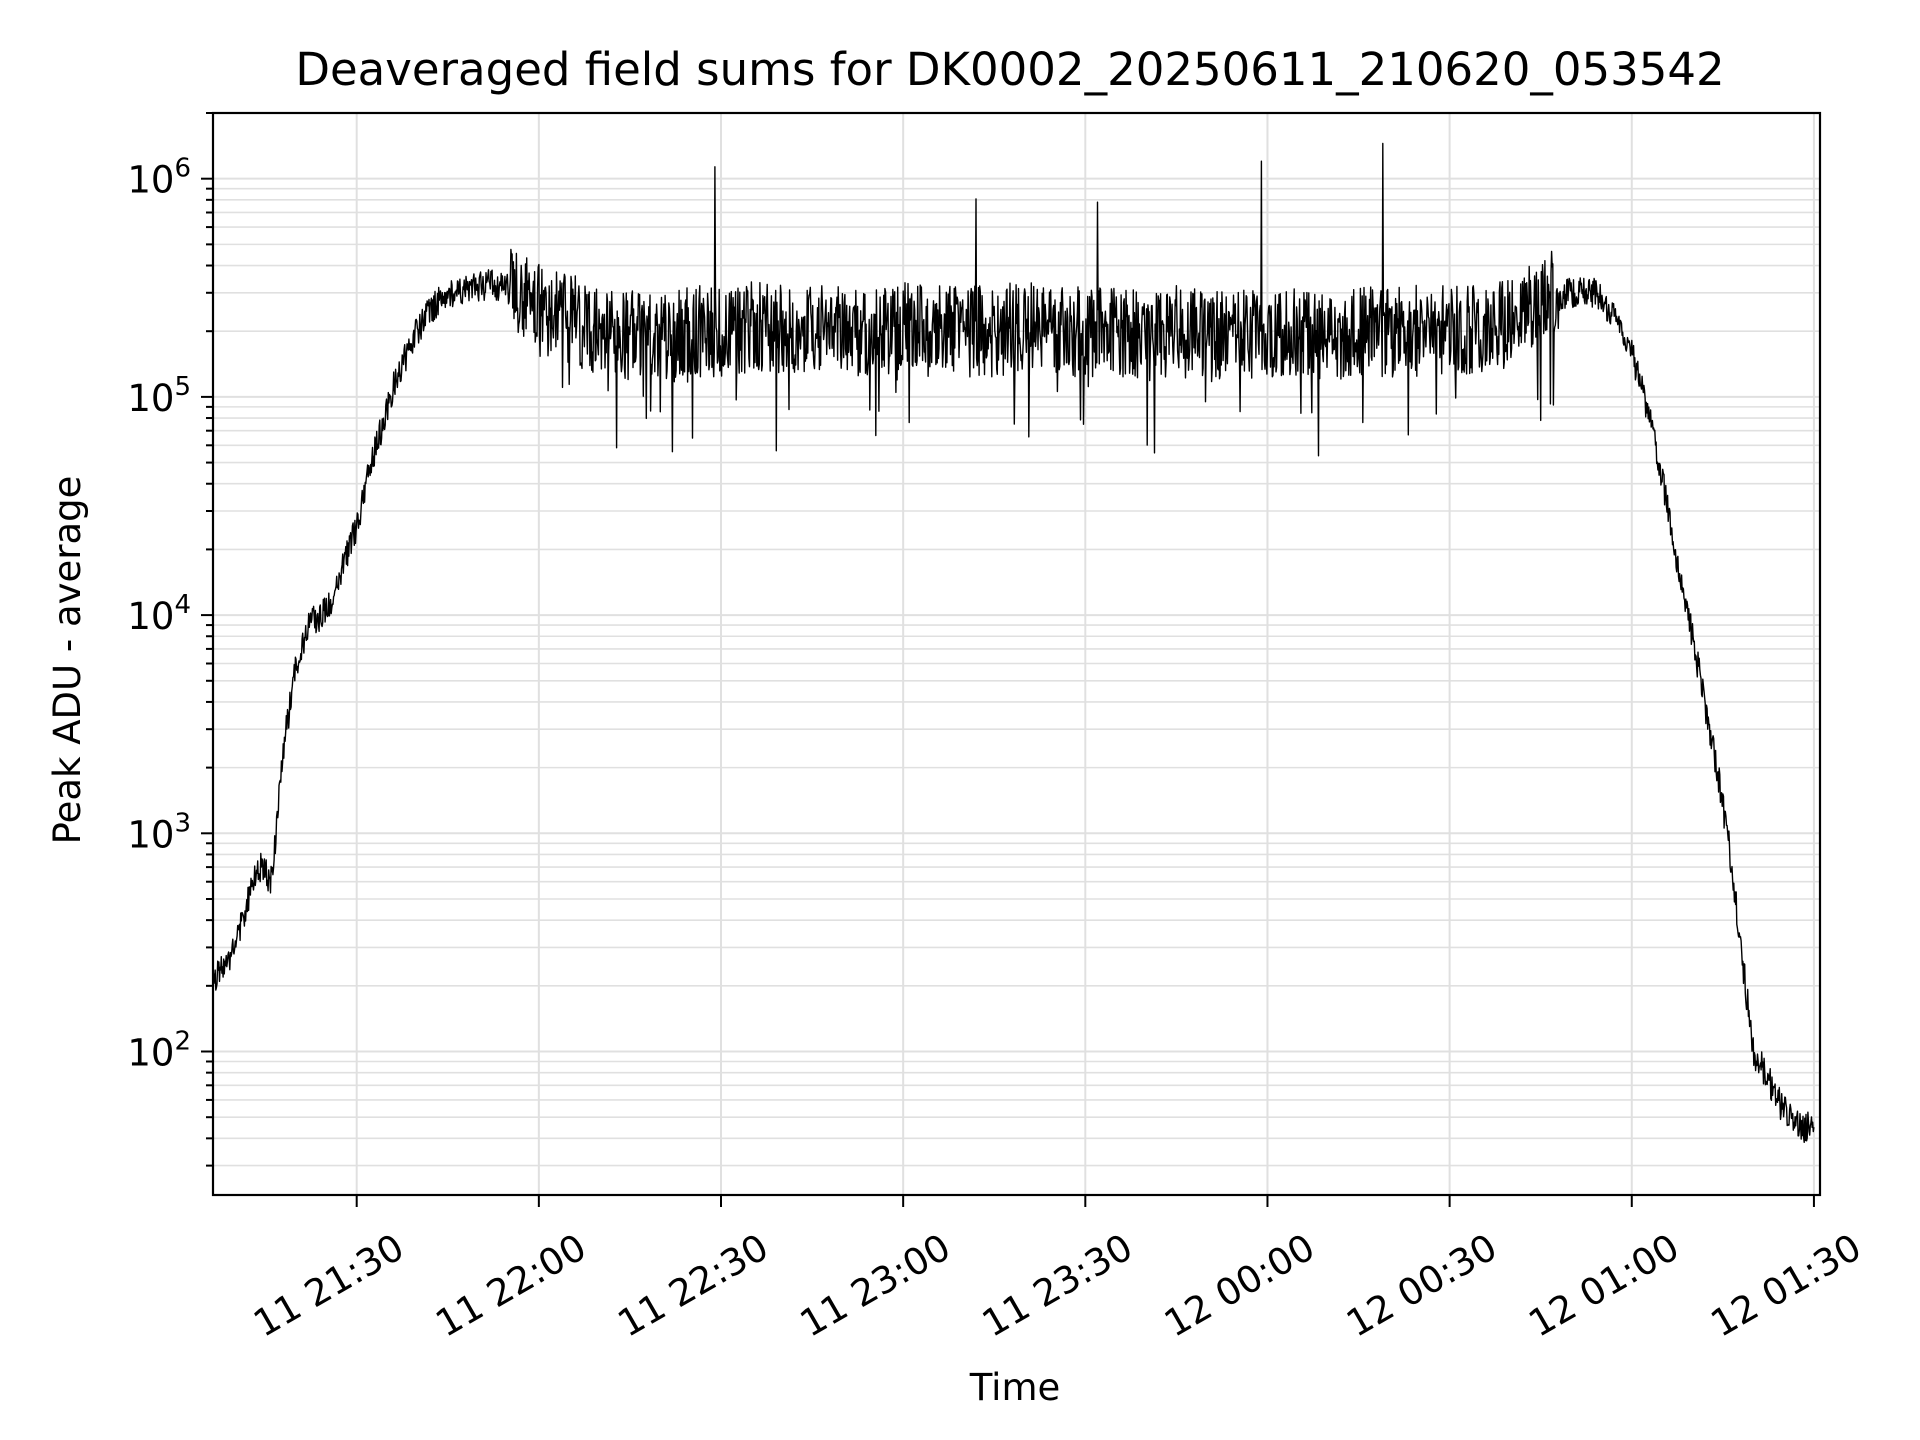  Describe the element at coordinates (159, 178) in the screenshot. I see `y-tick-label: 106` at that location.